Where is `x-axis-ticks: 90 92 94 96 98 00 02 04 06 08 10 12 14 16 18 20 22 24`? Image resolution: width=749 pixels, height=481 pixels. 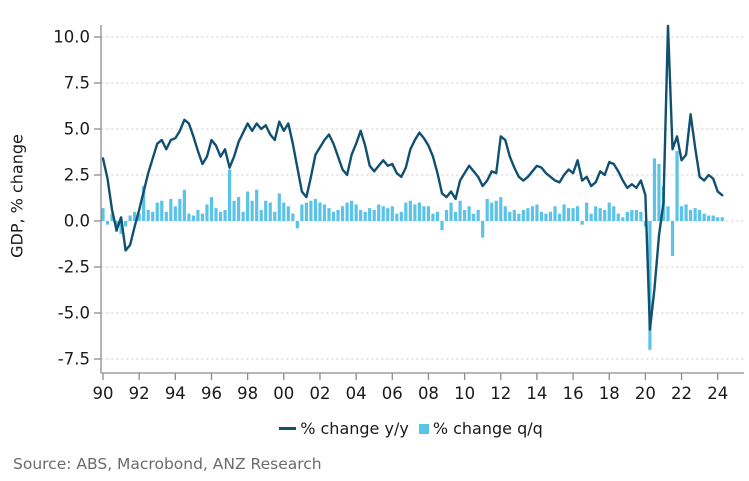 x-axis-ticks: 90 92 94 96 98 00 02 04 06 08 10 12 14 16 18 20 22 24 is located at coordinates (410, 388).